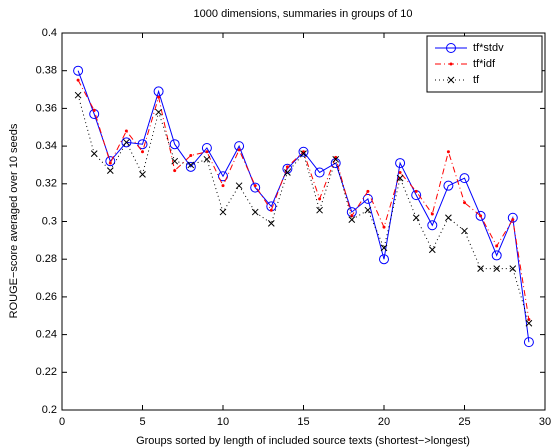  Describe the element at coordinates (49, 33) in the screenshot. I see `y-tick-label: 0.4` at that location.